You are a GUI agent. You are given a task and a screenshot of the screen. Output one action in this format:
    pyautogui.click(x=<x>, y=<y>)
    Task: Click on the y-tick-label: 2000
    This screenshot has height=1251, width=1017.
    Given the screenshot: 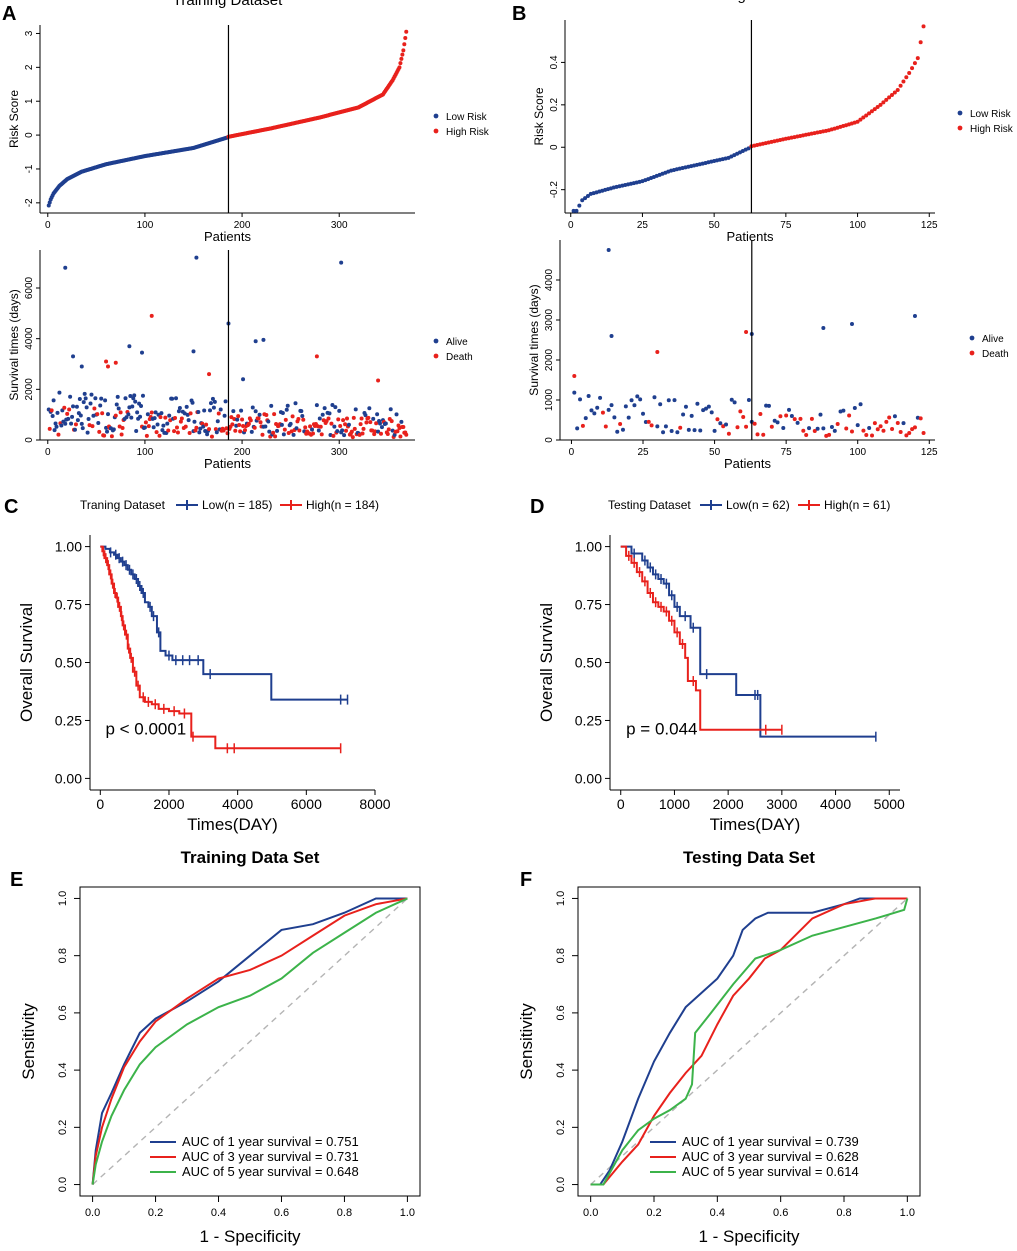 What is the action you would take?
    pyautogui.click(x=29, y=389)
    